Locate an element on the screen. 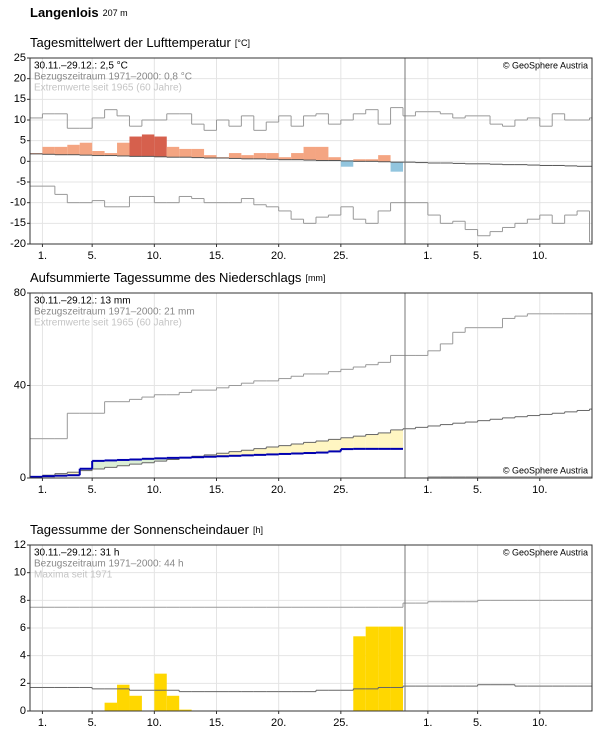 This screenshot has height=729, width=596. y-tick-label: 25 is located at coordinates (20, 58).